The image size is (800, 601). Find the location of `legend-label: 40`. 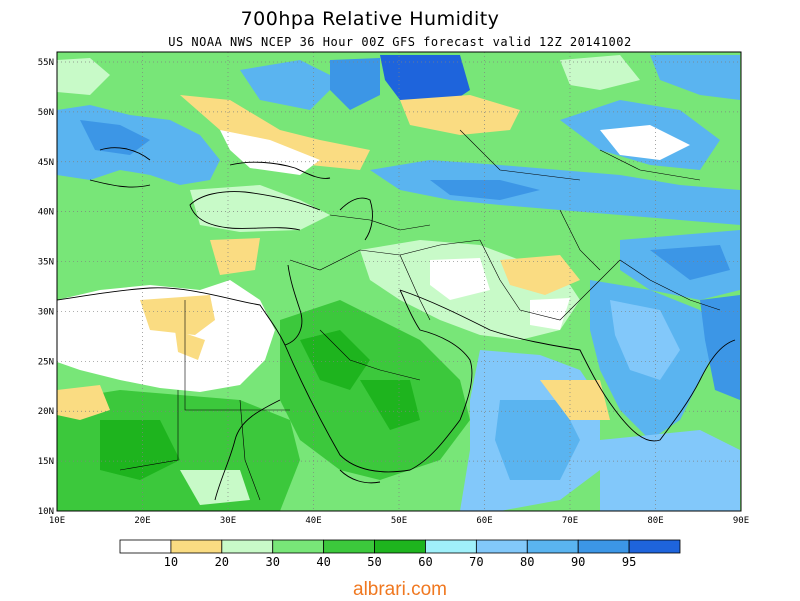

legend-label: 40 is located at coordinates (323, 562).